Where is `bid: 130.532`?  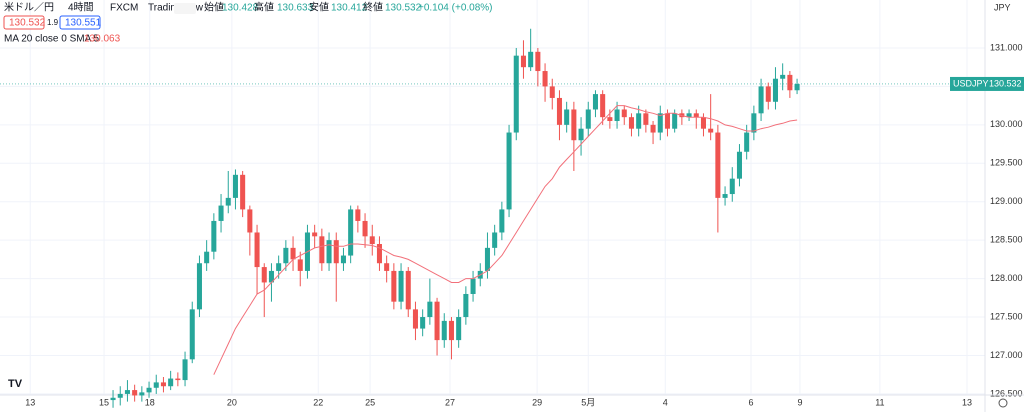
bid: 130.532 is located at coordinates (27, 23).